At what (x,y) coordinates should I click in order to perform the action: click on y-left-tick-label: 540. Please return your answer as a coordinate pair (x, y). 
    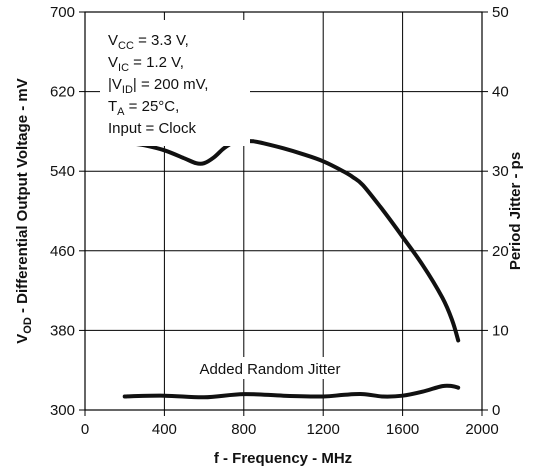
    Looking at the image, I should click on (62, 171).